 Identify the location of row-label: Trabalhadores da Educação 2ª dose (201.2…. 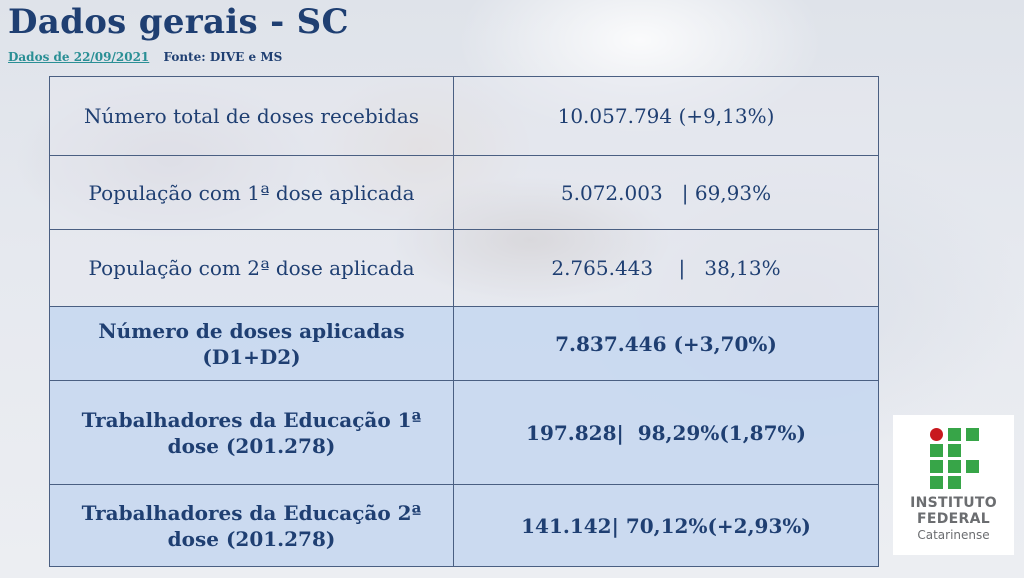
(251, 525).